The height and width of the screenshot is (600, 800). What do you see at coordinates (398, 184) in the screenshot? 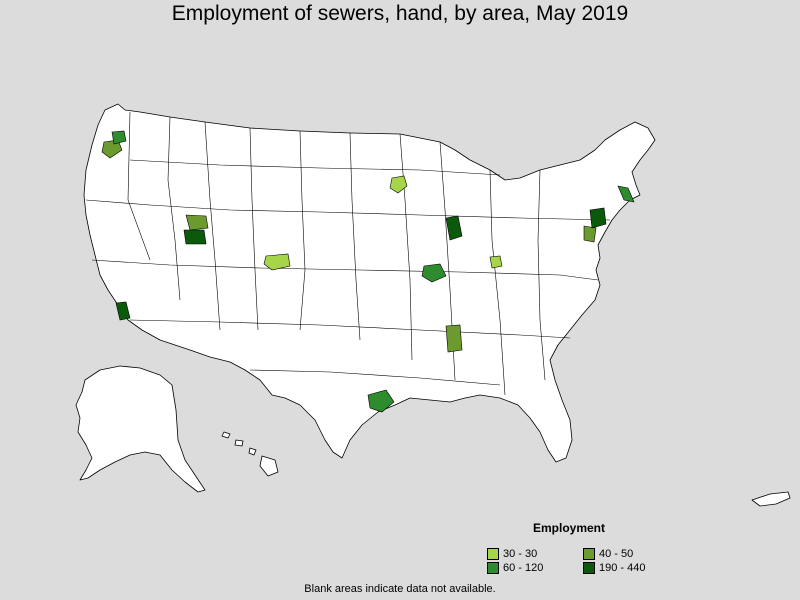
I see `area-30-minneapolis` at bounding box center [398, 184].